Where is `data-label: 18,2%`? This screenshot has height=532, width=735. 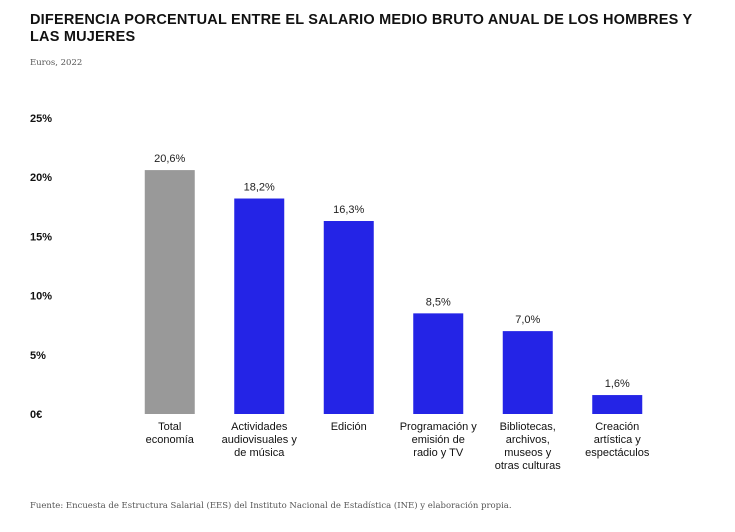
data-label: 18,2% is located at coordinates (259, 188).